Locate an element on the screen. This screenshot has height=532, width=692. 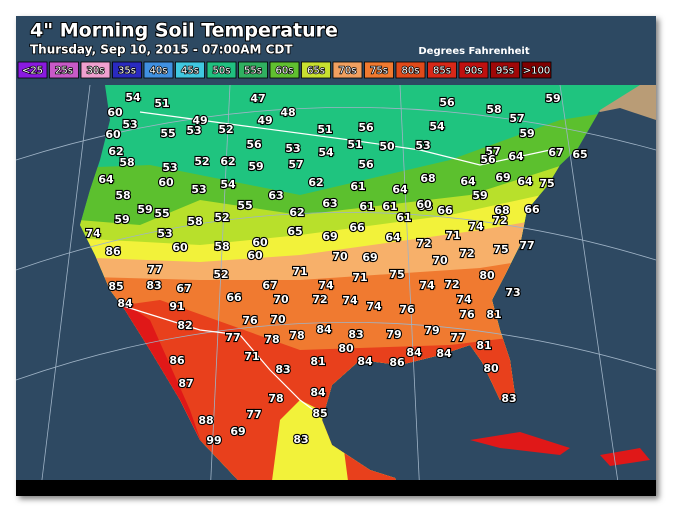
bottom-bar is located at coordinates (336, 488).